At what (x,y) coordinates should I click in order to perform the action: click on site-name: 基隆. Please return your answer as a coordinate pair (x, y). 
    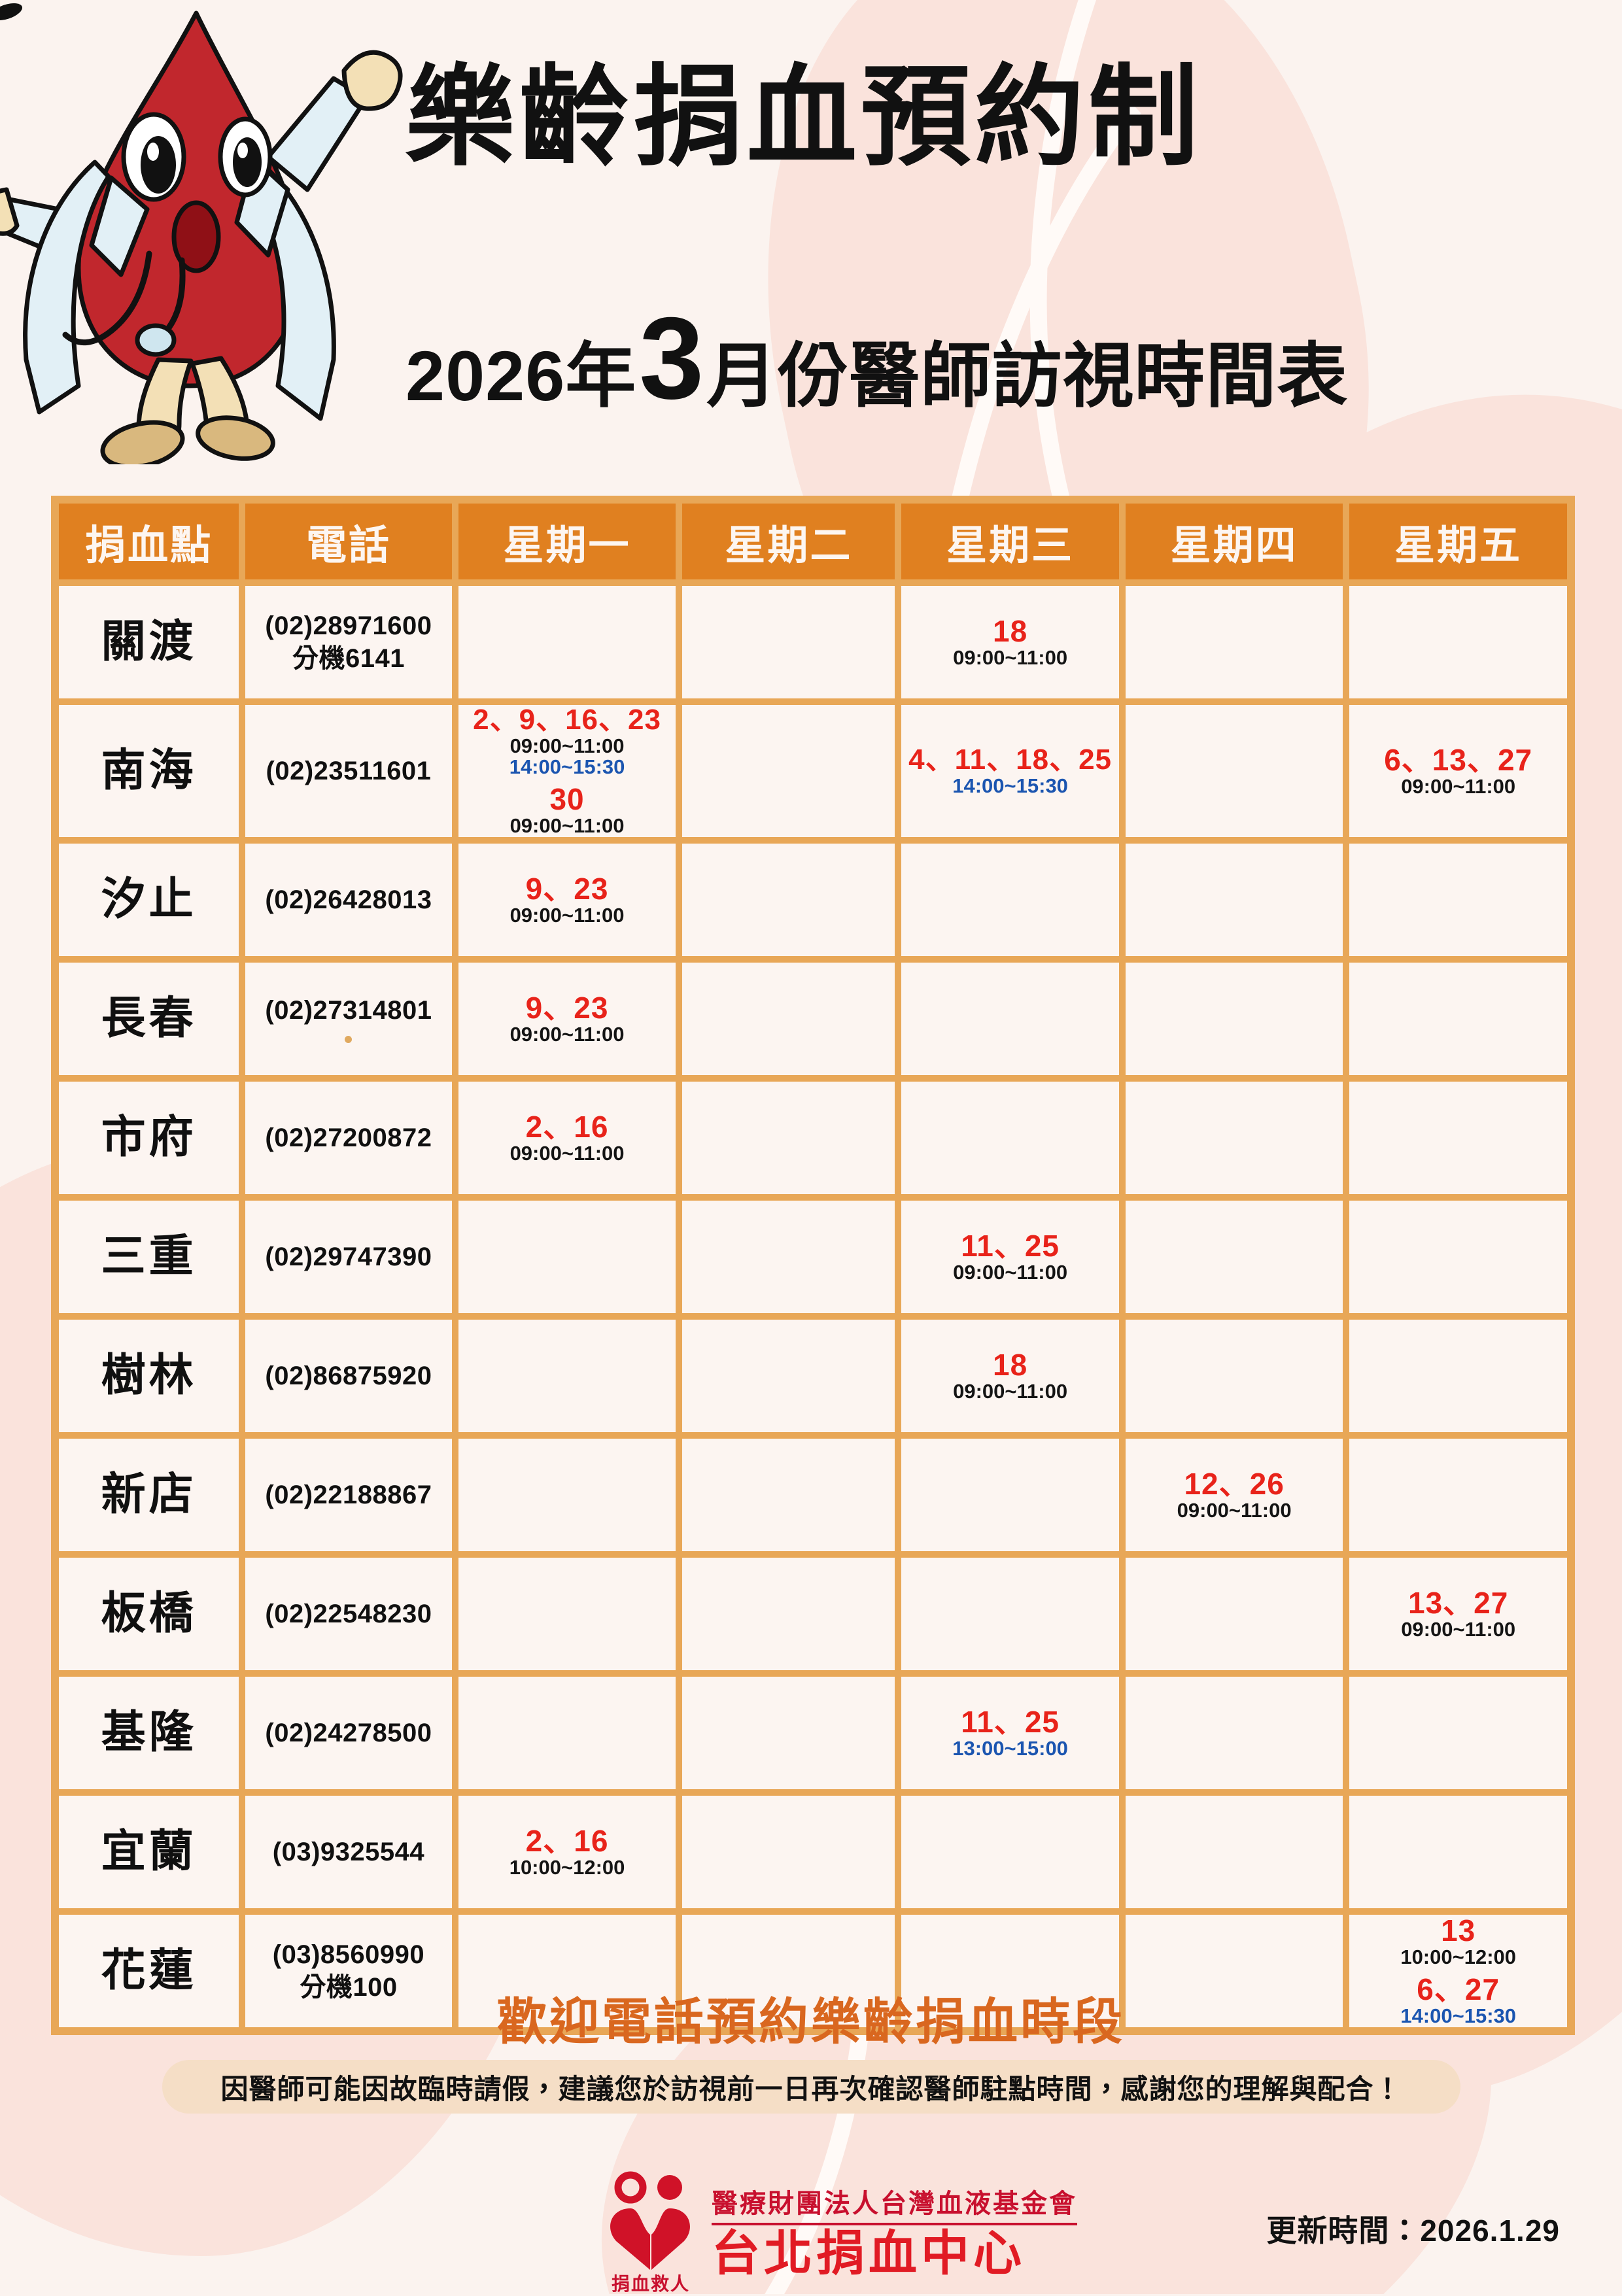
    Looking at the image, I should click on (149, 1733).